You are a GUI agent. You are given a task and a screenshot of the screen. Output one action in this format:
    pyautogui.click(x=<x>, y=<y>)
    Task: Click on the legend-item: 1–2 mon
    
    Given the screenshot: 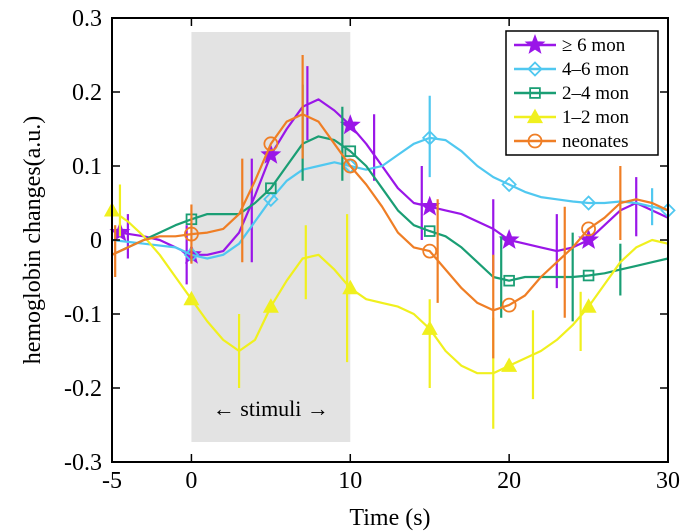 What is the action you would take?
    pyautogui.click(x=572, y=117)
    